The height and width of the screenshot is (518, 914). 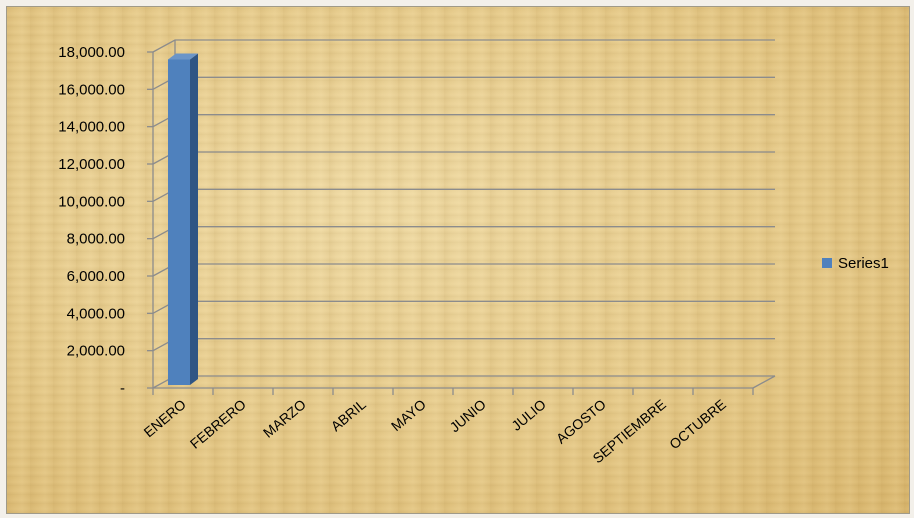 I want to click on x-tick-label: AGOSTO, so click(x=581, y=421).